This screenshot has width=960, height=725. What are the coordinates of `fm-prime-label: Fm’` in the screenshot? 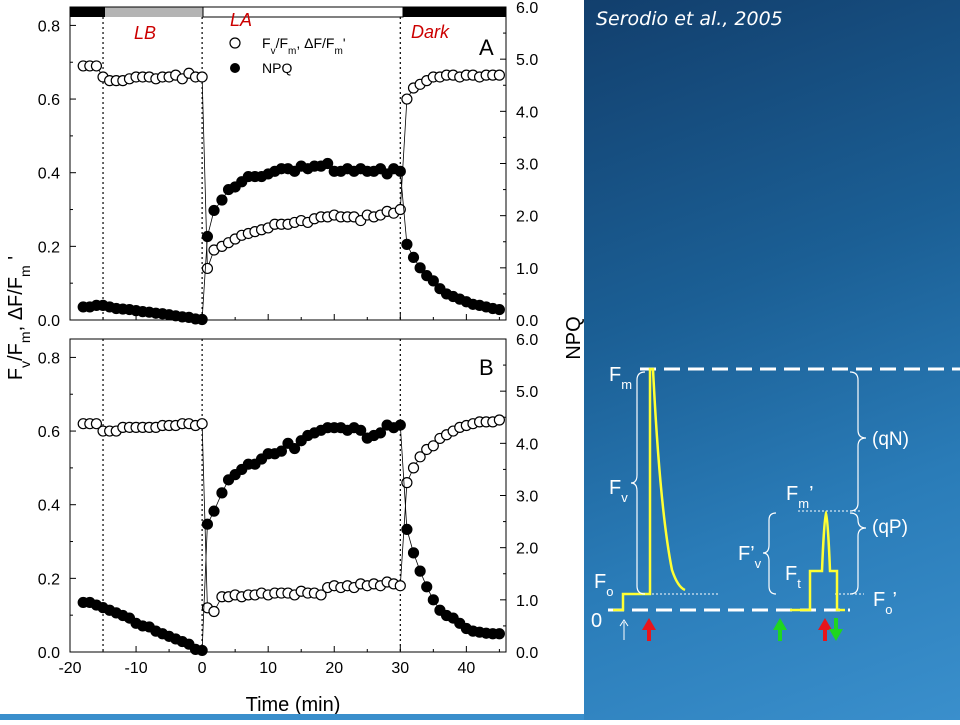 It's located at (800, 497).